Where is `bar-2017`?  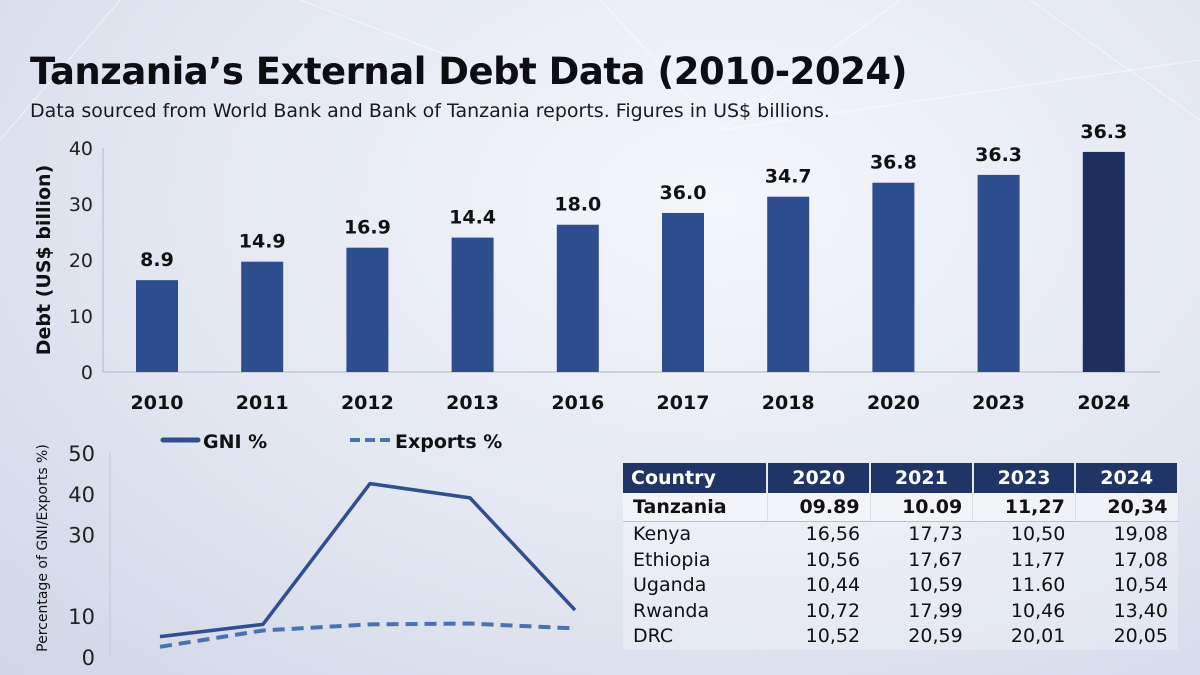 bar-2017 is located at coordinates (683, 292).